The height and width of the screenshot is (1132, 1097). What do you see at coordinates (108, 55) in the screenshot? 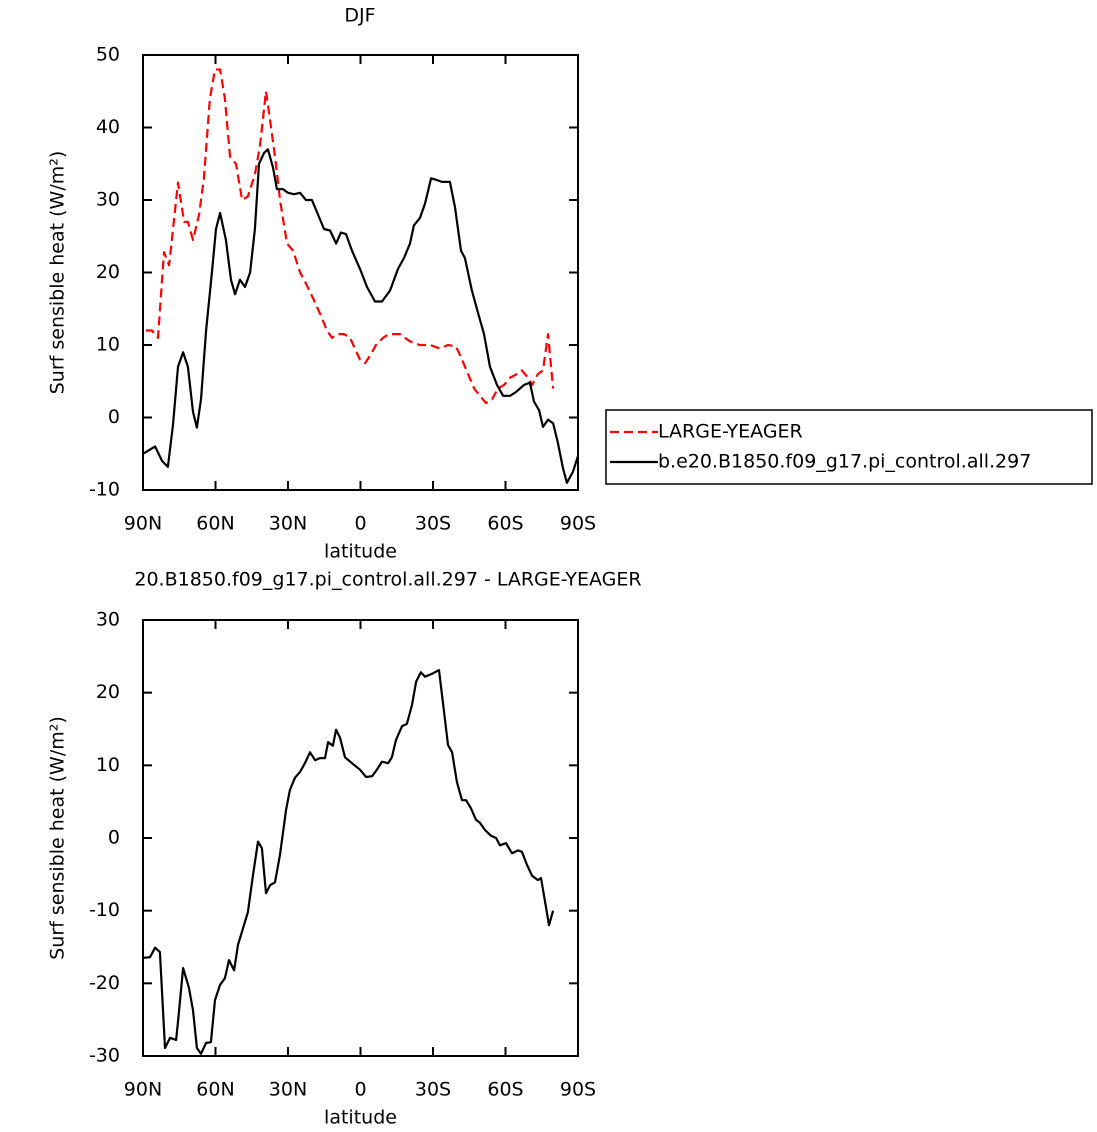
I see `y-tick-label: 50` at bounding box center [108, 55].